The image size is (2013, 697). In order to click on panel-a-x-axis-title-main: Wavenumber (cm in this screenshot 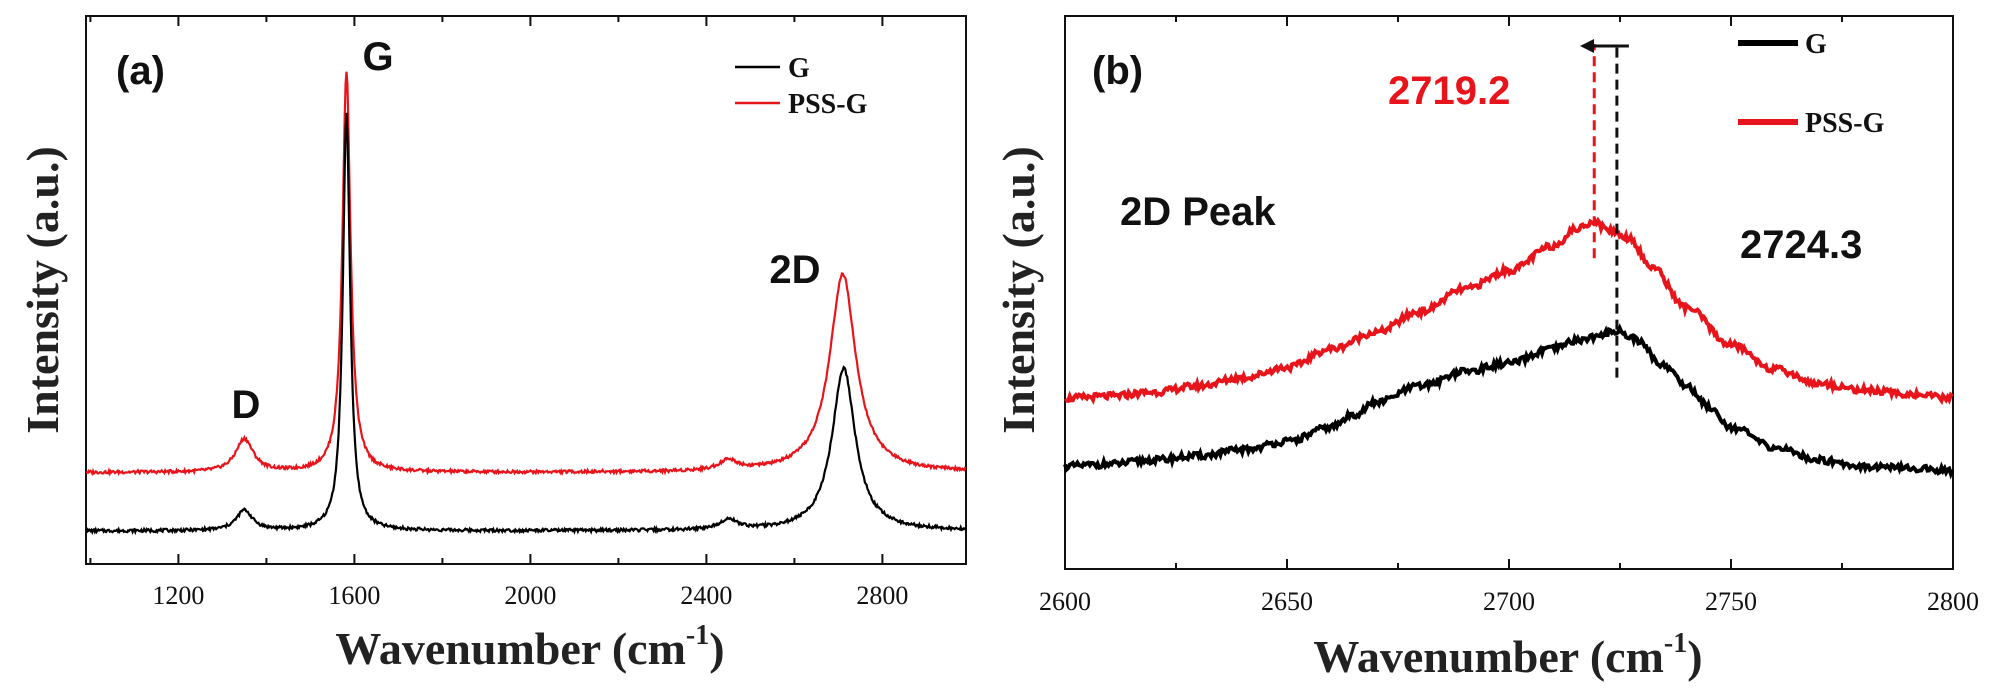, I will do `click(510, 648)`.